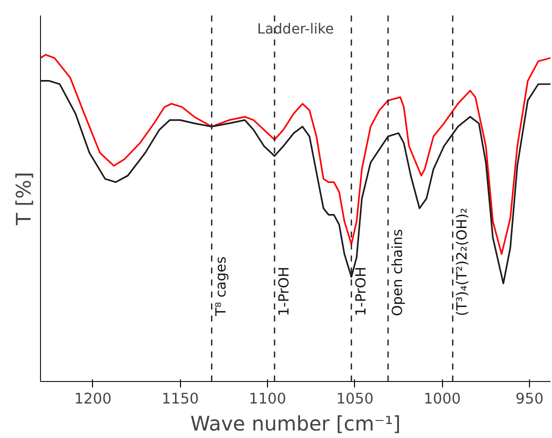  What do you see at coordinates (295, 424) in the screenshot?
I see `x-axis-title: Wave number [cm⁻¹]` at bounding box center [295, 424].